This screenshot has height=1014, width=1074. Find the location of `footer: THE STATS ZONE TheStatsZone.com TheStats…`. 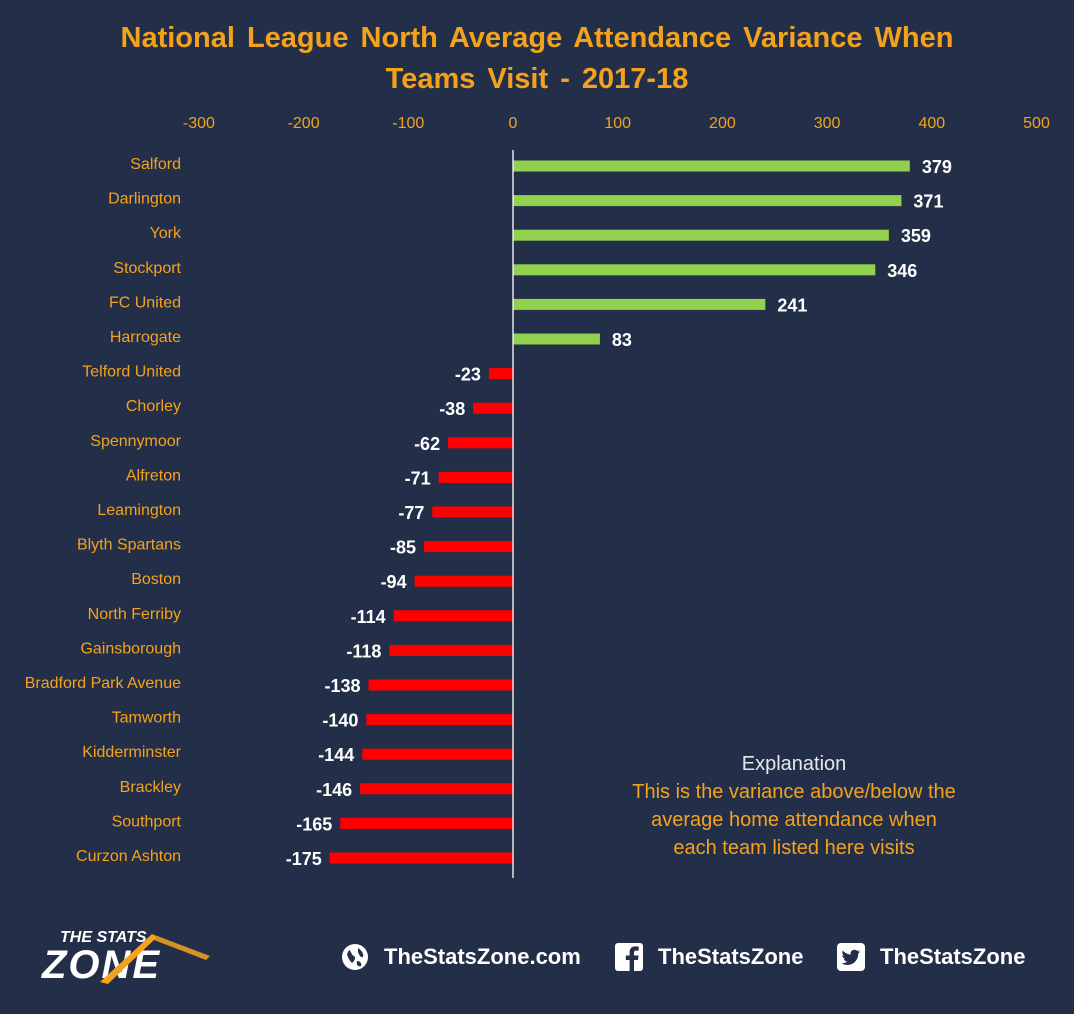

footer: THE STATS ZONE TheStatsZone.com TheStats… is located at coordinates (537, 962).